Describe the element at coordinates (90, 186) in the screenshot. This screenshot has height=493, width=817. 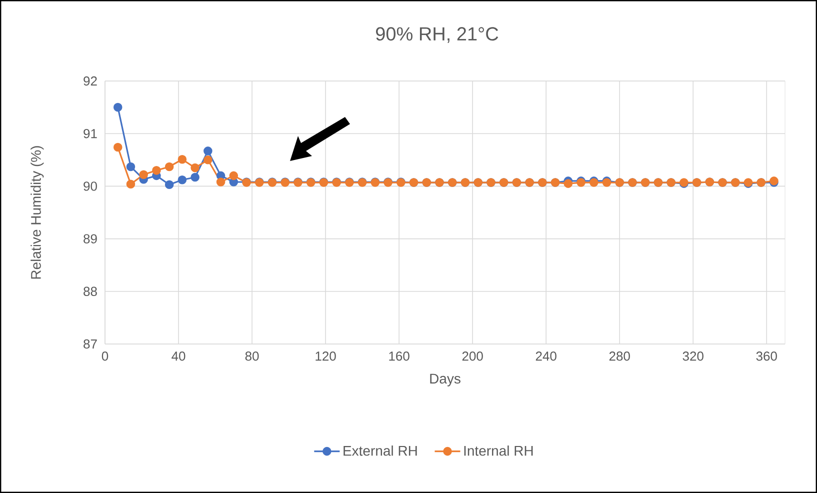
I see `y-tick-label: 90` at that location.